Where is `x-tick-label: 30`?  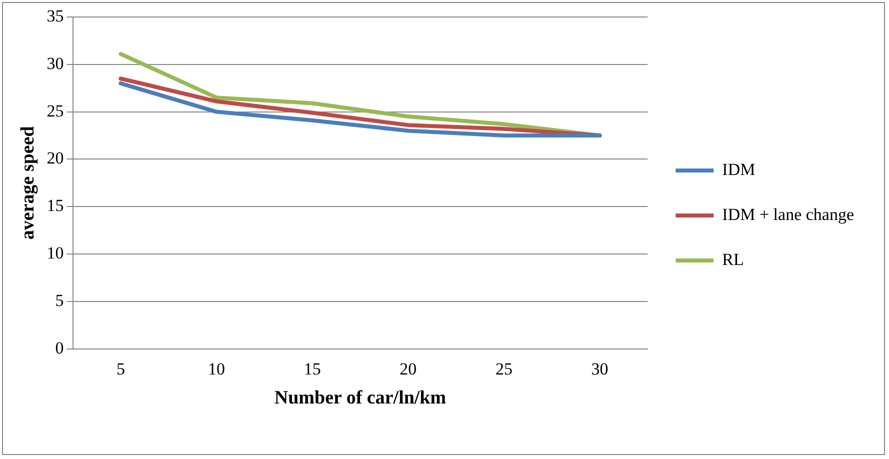 x-tick-label: 30 is located at coordinates (599, 368).